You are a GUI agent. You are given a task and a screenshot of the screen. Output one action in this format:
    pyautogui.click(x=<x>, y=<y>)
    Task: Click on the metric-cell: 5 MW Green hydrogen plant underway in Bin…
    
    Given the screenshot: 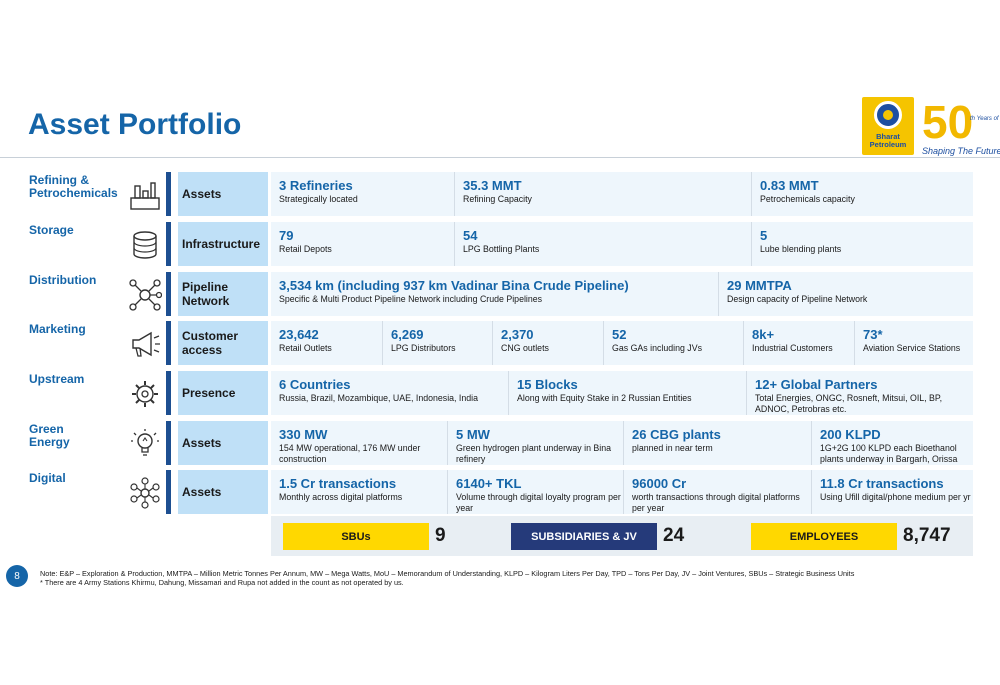 What is the action you would take?
    pyautogui.click(x=535, y=443)
    